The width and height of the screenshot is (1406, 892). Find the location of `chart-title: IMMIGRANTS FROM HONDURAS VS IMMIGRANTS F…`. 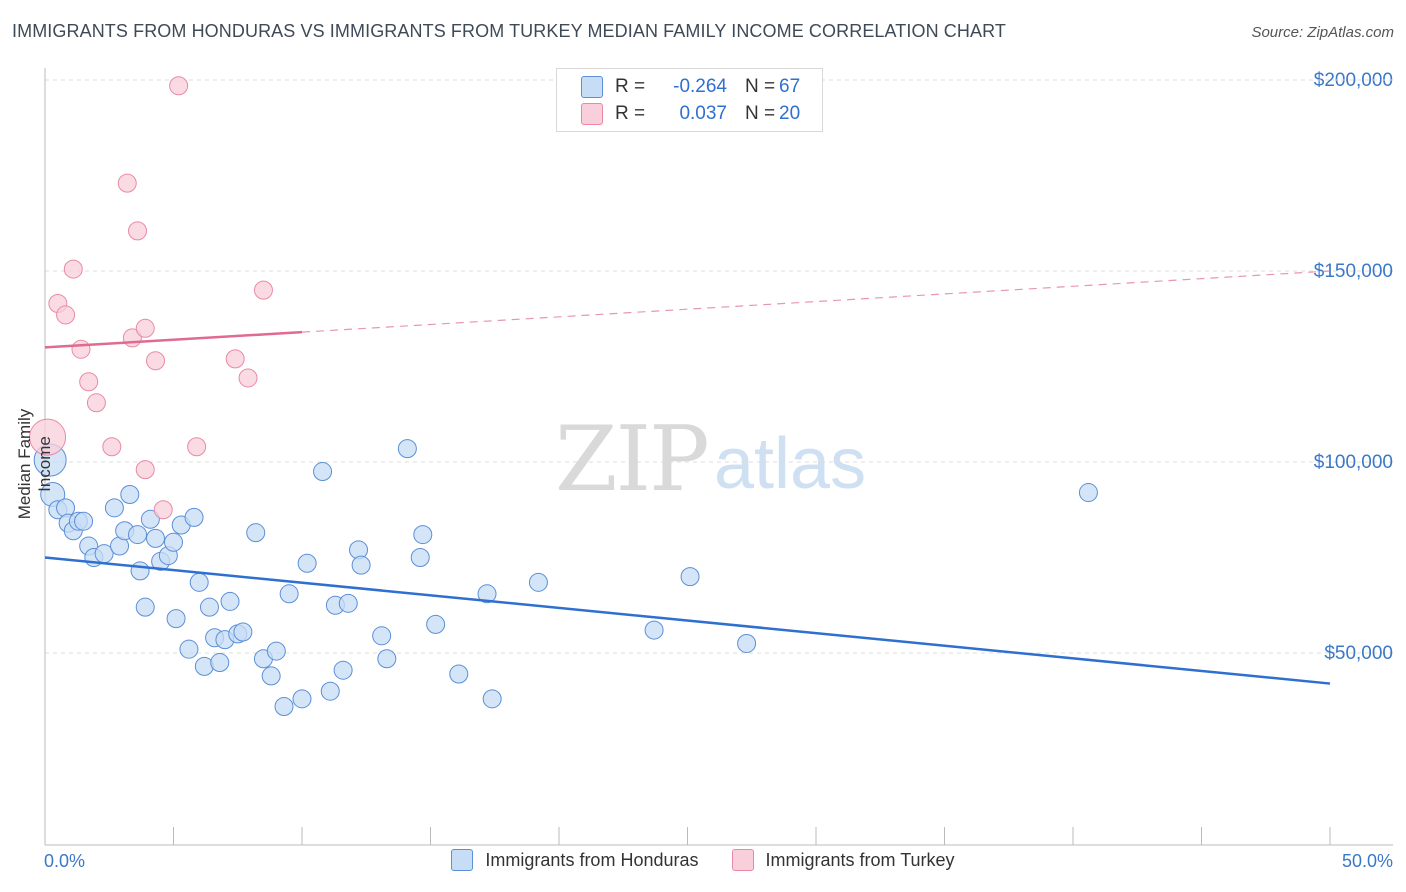

chart-title: IMMIGRANTS FROM HONDURAS VS IMMIGRANTS F… is located at coordinates (509, 31).